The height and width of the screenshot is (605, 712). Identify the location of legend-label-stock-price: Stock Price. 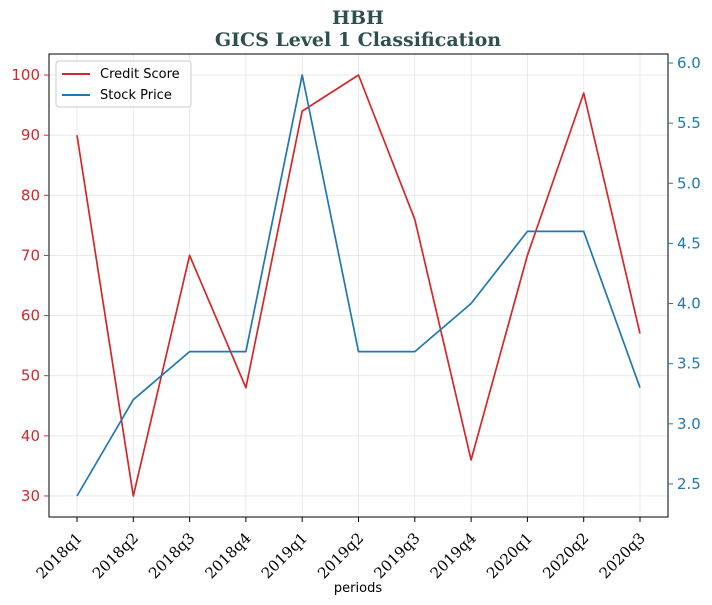
(136, 95).